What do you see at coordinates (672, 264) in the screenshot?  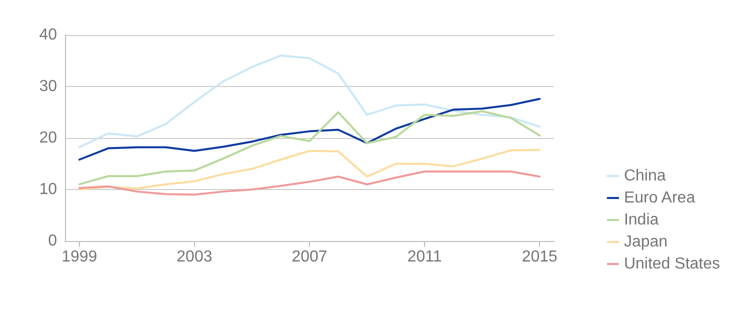 I see `legend-label: United States` at bounding box center [672, 264].